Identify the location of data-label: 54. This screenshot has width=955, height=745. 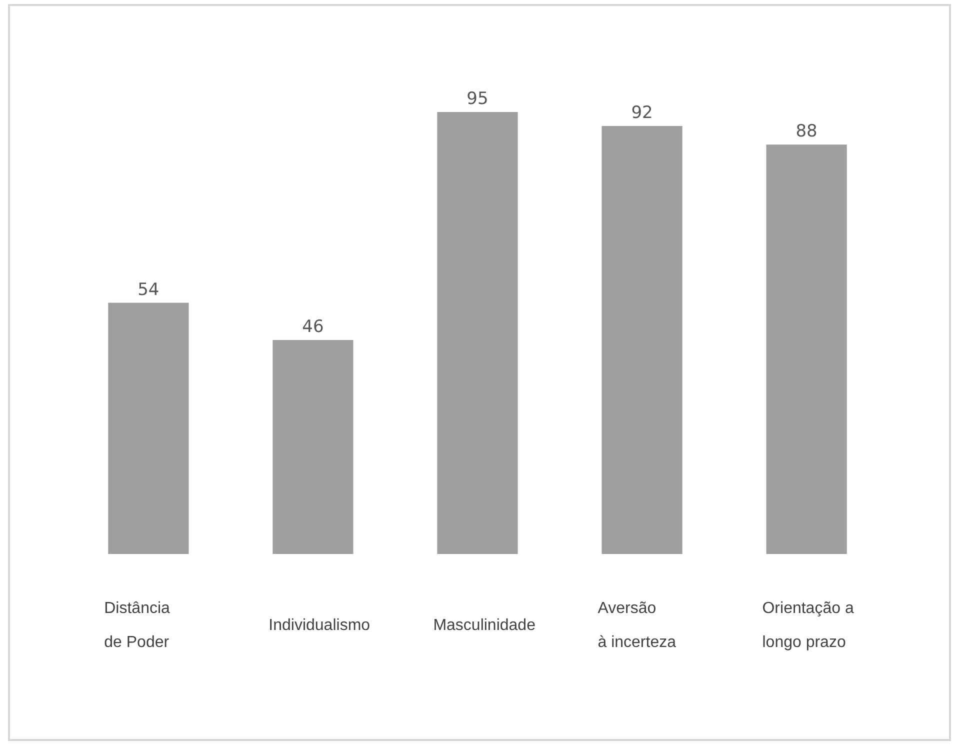
(149, 290).